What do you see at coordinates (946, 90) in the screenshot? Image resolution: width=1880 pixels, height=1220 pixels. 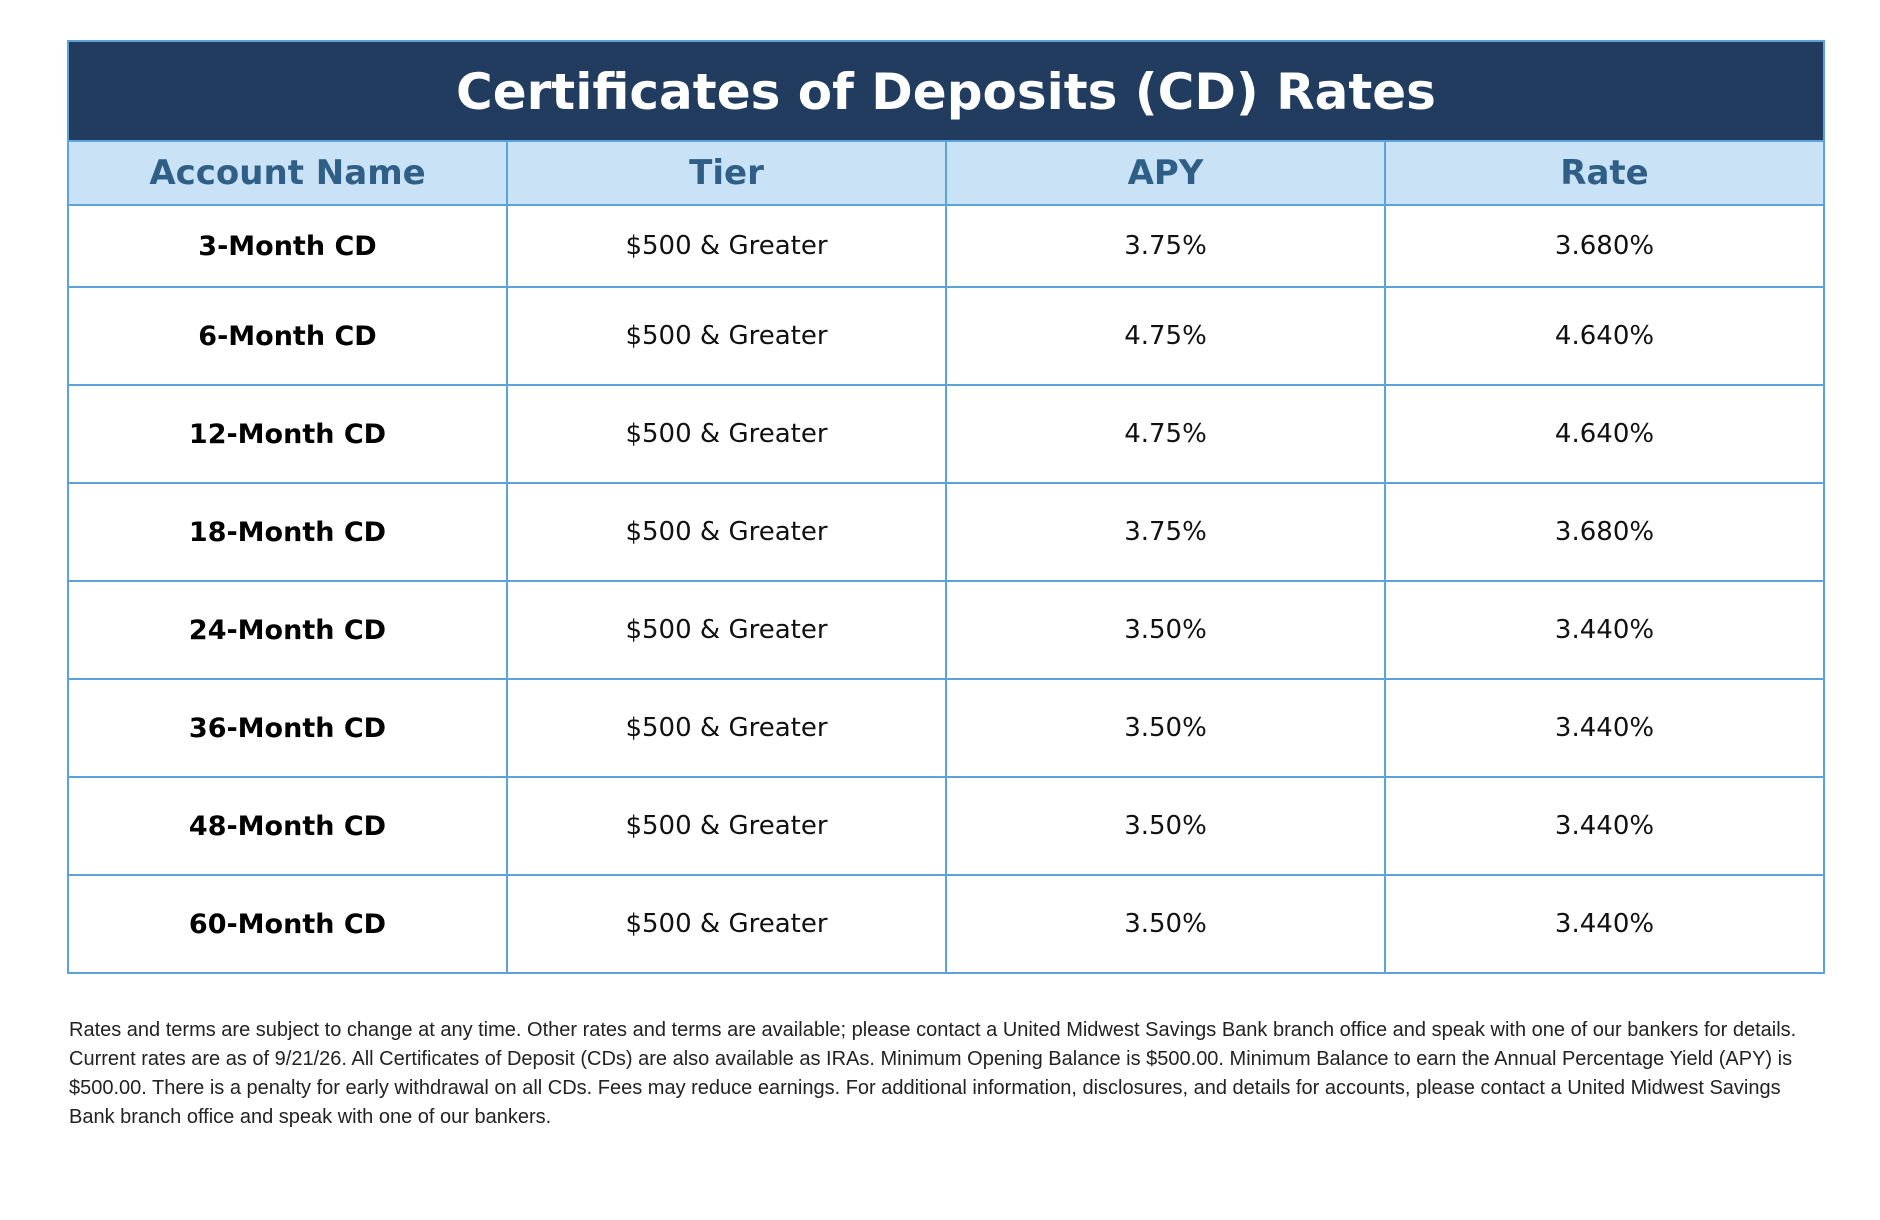 I see `table-title: Certificates of Deposits (CD) Rates` at bounding box center [946, 90].